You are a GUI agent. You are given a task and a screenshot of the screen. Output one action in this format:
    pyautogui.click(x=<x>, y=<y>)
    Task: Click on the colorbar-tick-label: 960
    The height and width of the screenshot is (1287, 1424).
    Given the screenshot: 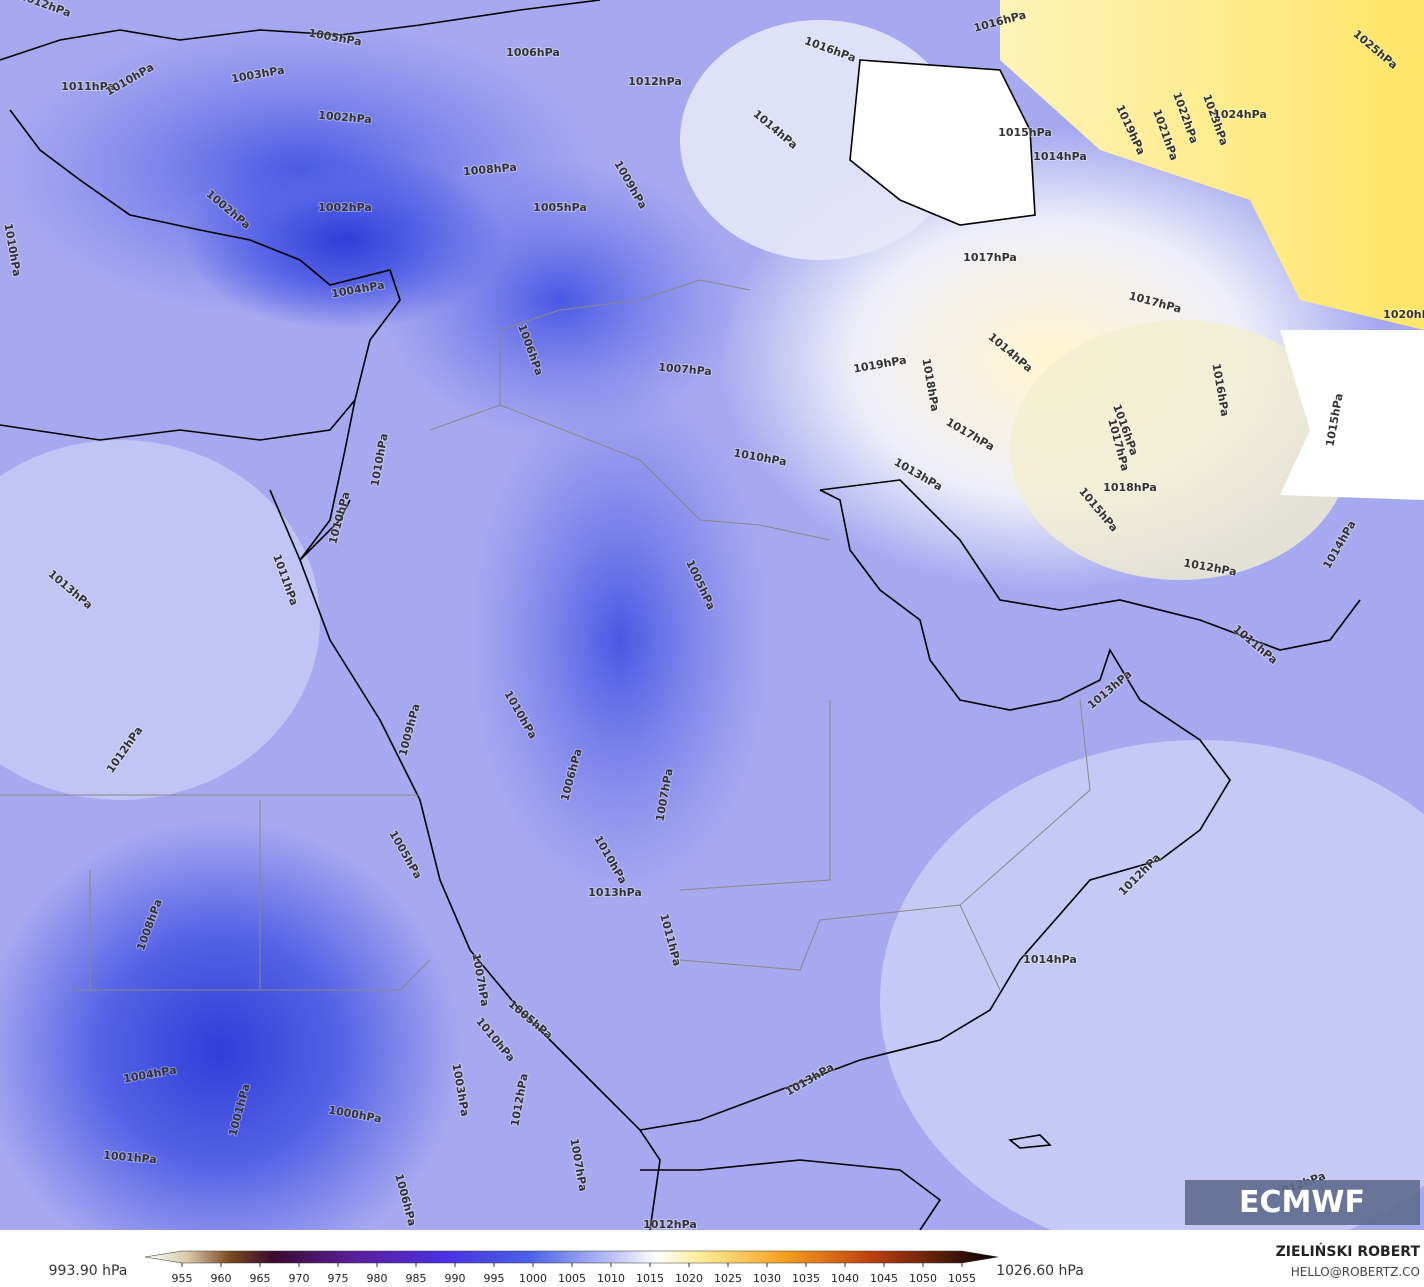 What is the action you would take?
    pyautogui.click(x=221, y=1278)
    